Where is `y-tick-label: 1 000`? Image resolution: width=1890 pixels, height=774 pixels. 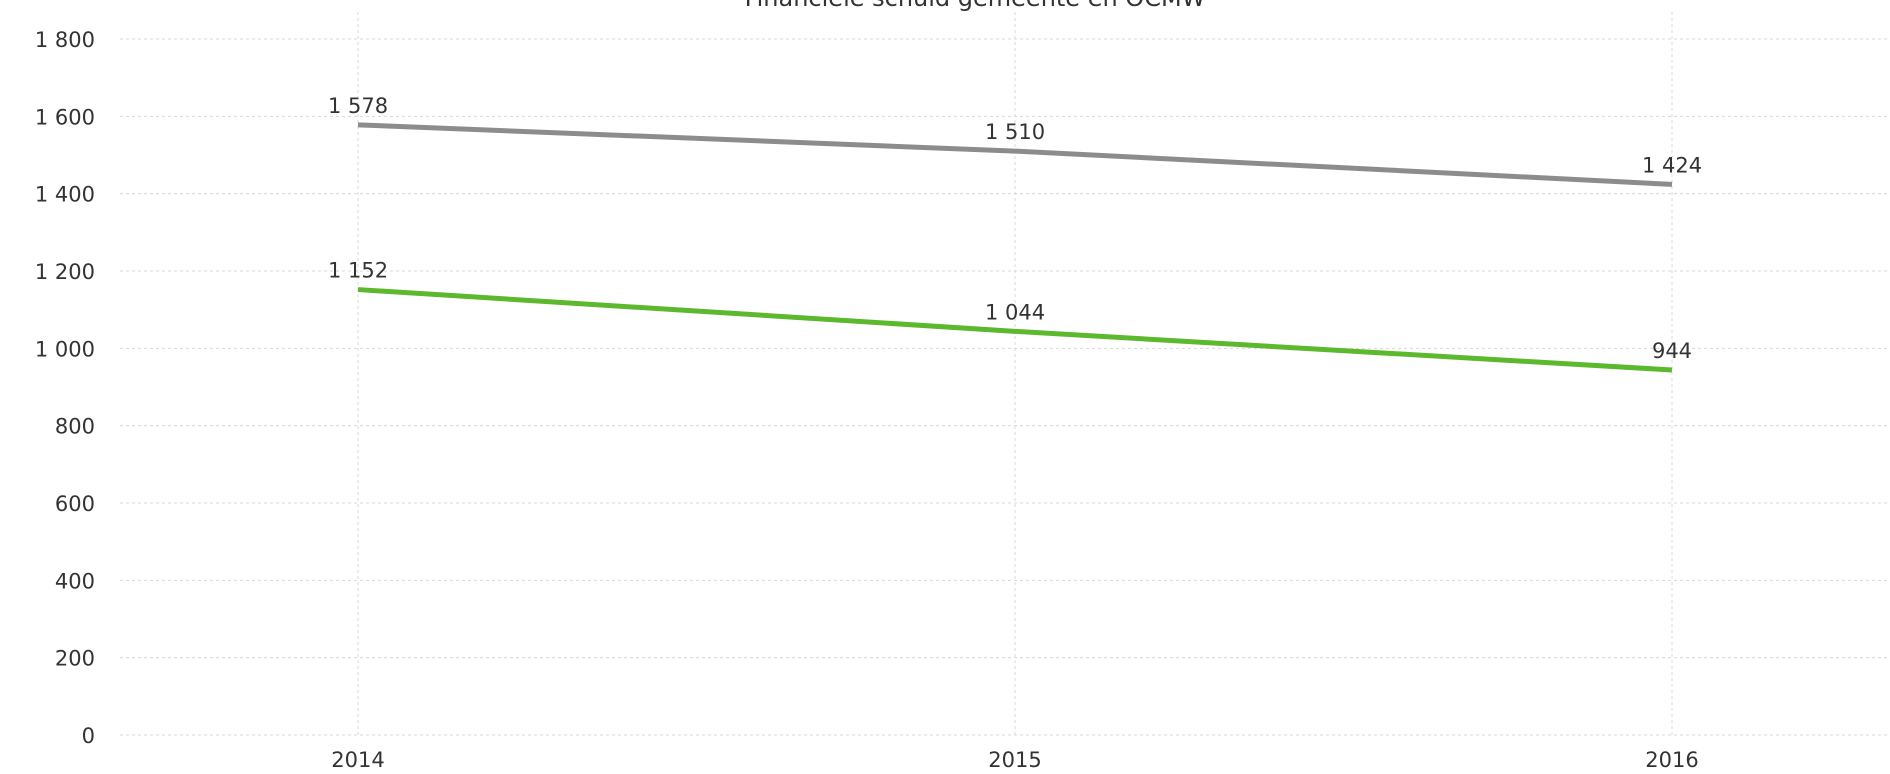 y-tick-label: 1 000 is located at coordinates (65, 349).